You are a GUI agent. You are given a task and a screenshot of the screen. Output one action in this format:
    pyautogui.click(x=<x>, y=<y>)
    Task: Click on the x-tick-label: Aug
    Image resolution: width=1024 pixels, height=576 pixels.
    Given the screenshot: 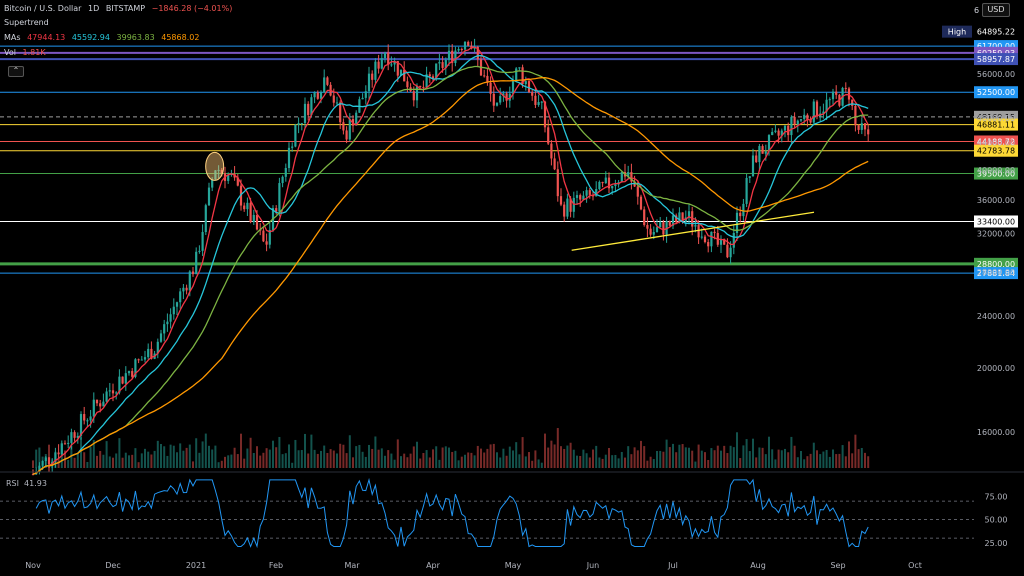 What is the action you would take?
    pyautogui.click(x=758, y=565)
    